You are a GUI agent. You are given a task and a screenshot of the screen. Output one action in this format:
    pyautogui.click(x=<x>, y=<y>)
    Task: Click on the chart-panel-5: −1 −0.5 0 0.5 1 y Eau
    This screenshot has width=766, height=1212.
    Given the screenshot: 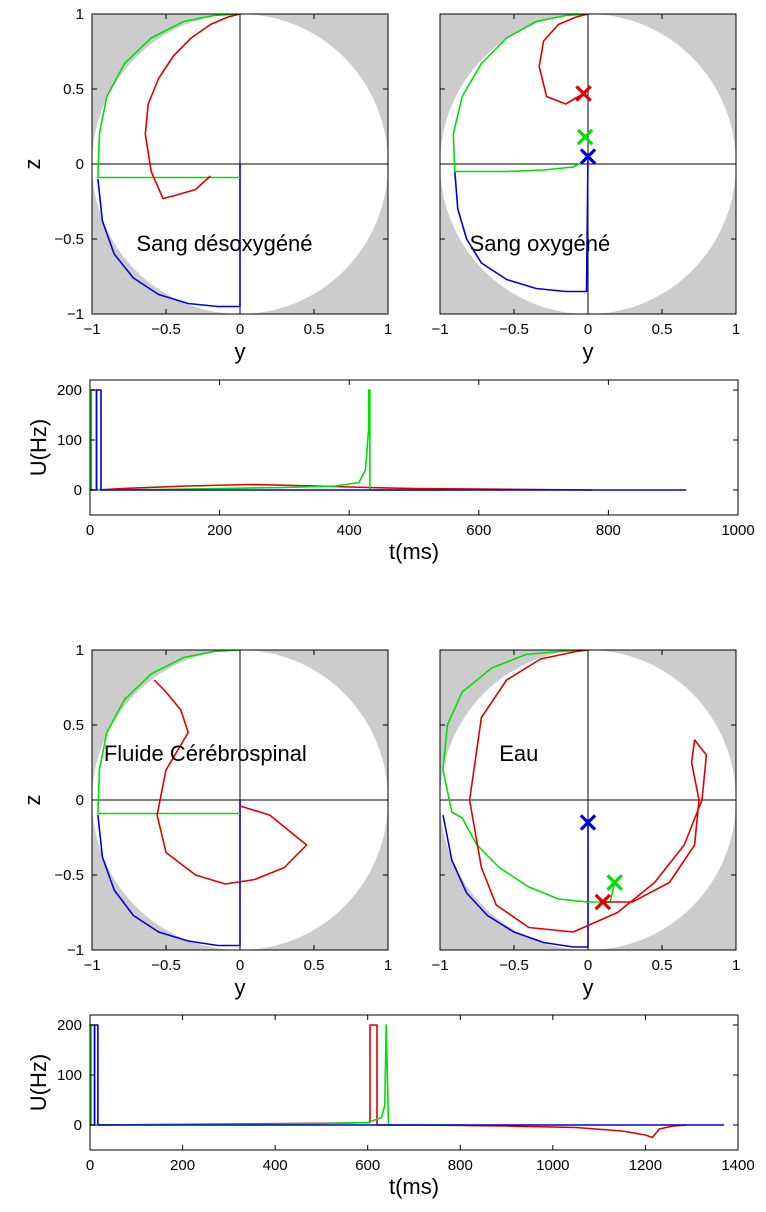 What is the action you would take?
    pyautogui.click(x=585, y=824)
    